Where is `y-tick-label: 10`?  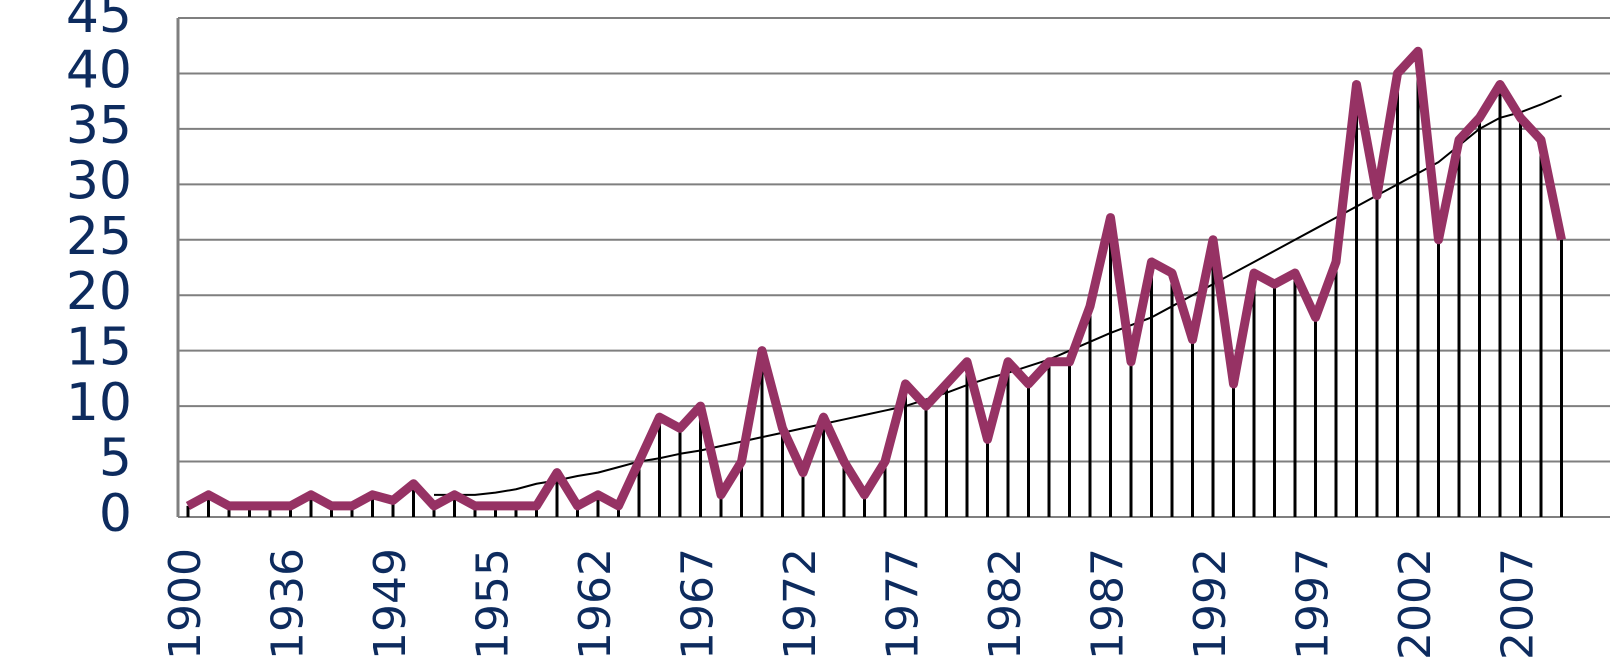
y-tick-label: 10 is located at coordinates (99, 403).